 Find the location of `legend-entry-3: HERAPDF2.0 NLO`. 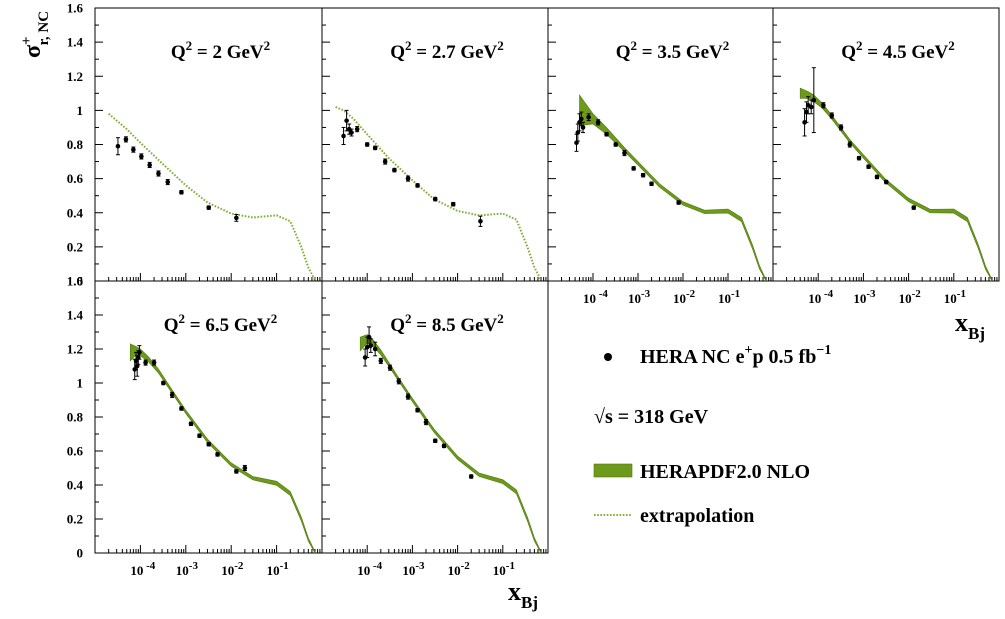

legend-entry-3: HERAPDF2.0 NLO is located at coordinates (701, 472).